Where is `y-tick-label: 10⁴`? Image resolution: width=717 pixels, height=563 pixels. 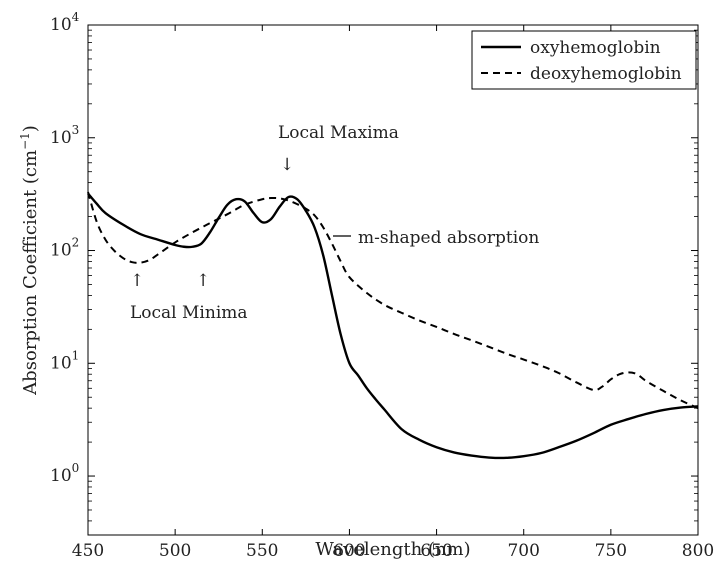
y-tick-label: 10⁴ is located at coordinates (65, 22).